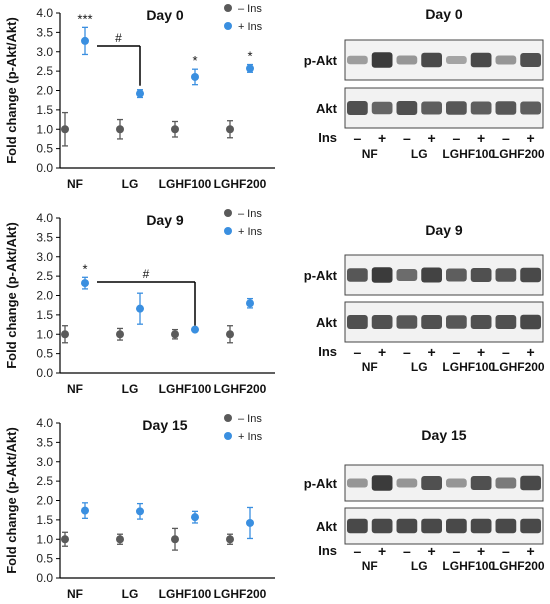  I want to click on legend-label: + Ins, so click(250, 437).